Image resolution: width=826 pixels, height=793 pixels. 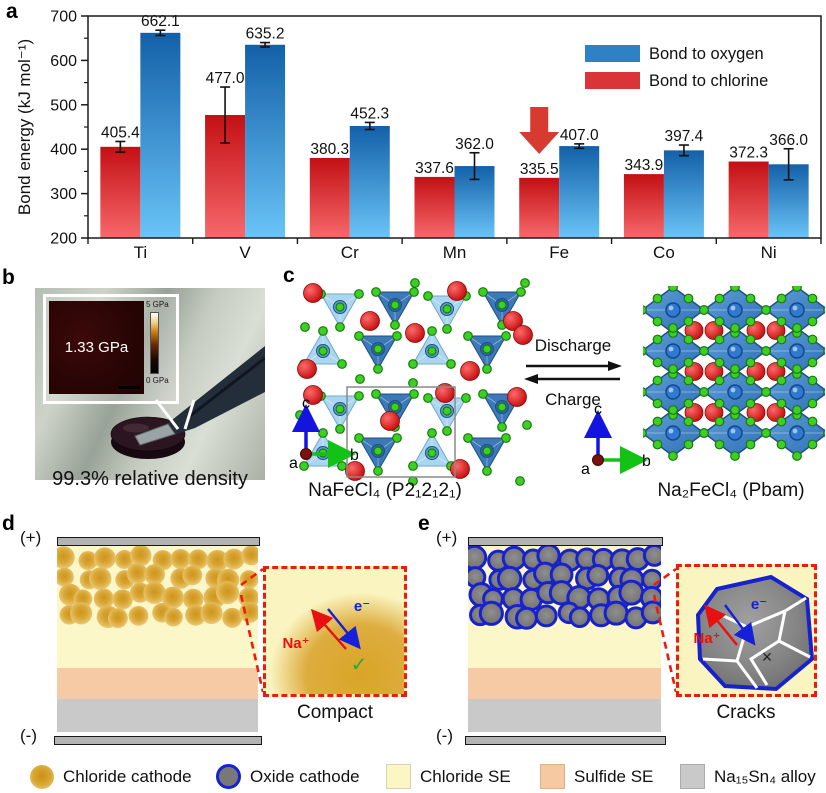 I want to click on discharge-label: Discharge, so click(x=573, y=345).